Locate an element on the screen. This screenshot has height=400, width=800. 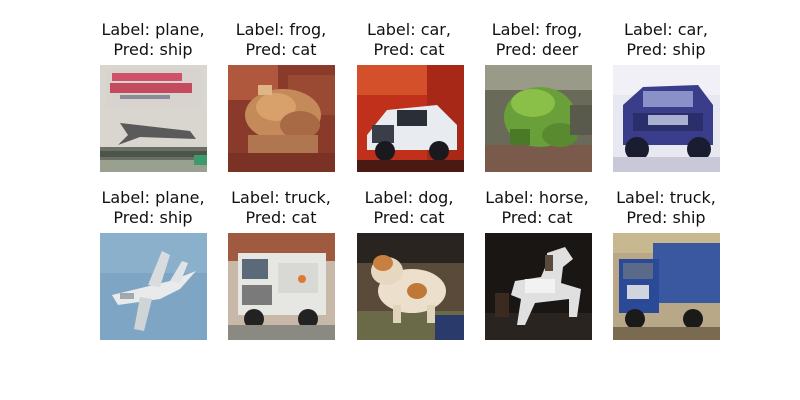
pred-text: Pred: deer is located at coordinates (537, 49).